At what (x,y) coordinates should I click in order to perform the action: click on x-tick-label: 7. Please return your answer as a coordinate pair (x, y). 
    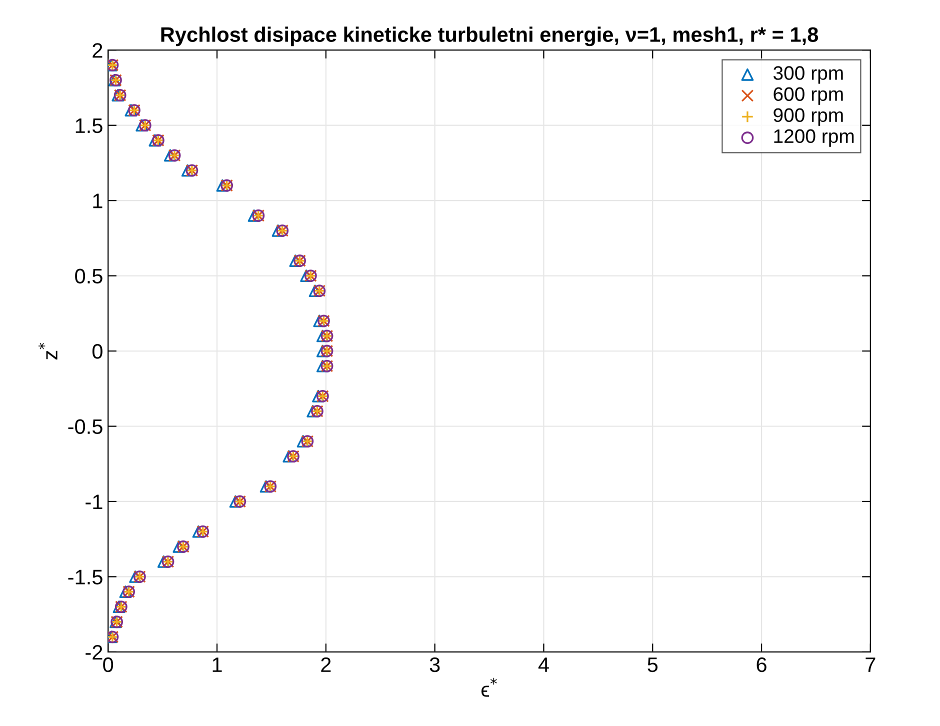
    Looking at the image, I should click on (871, 665).